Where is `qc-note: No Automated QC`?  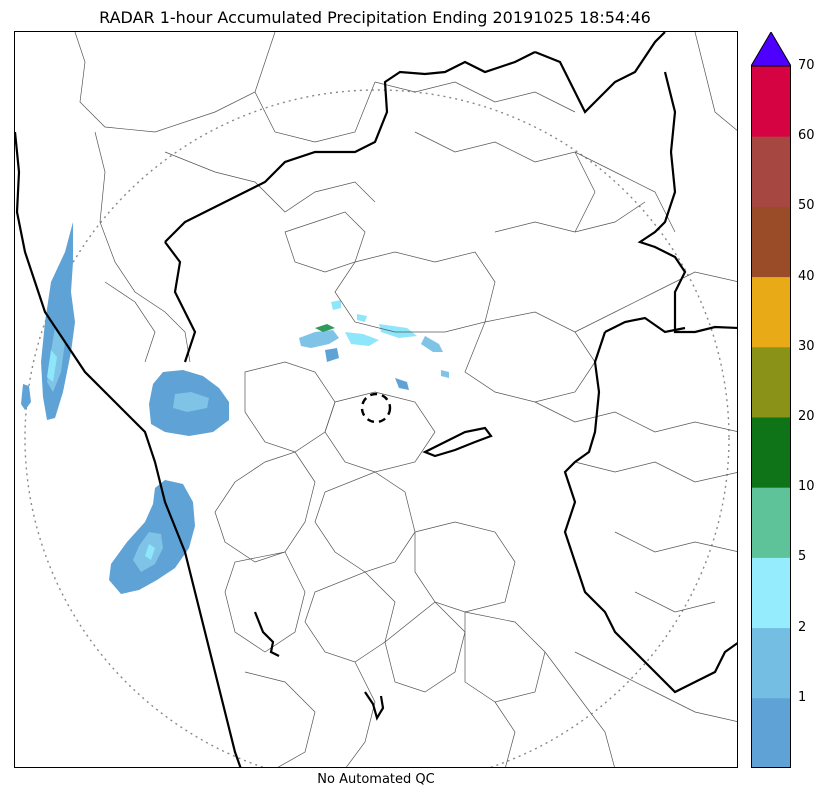
qc-note: No Automated QC is located at coordinates (376, 779).